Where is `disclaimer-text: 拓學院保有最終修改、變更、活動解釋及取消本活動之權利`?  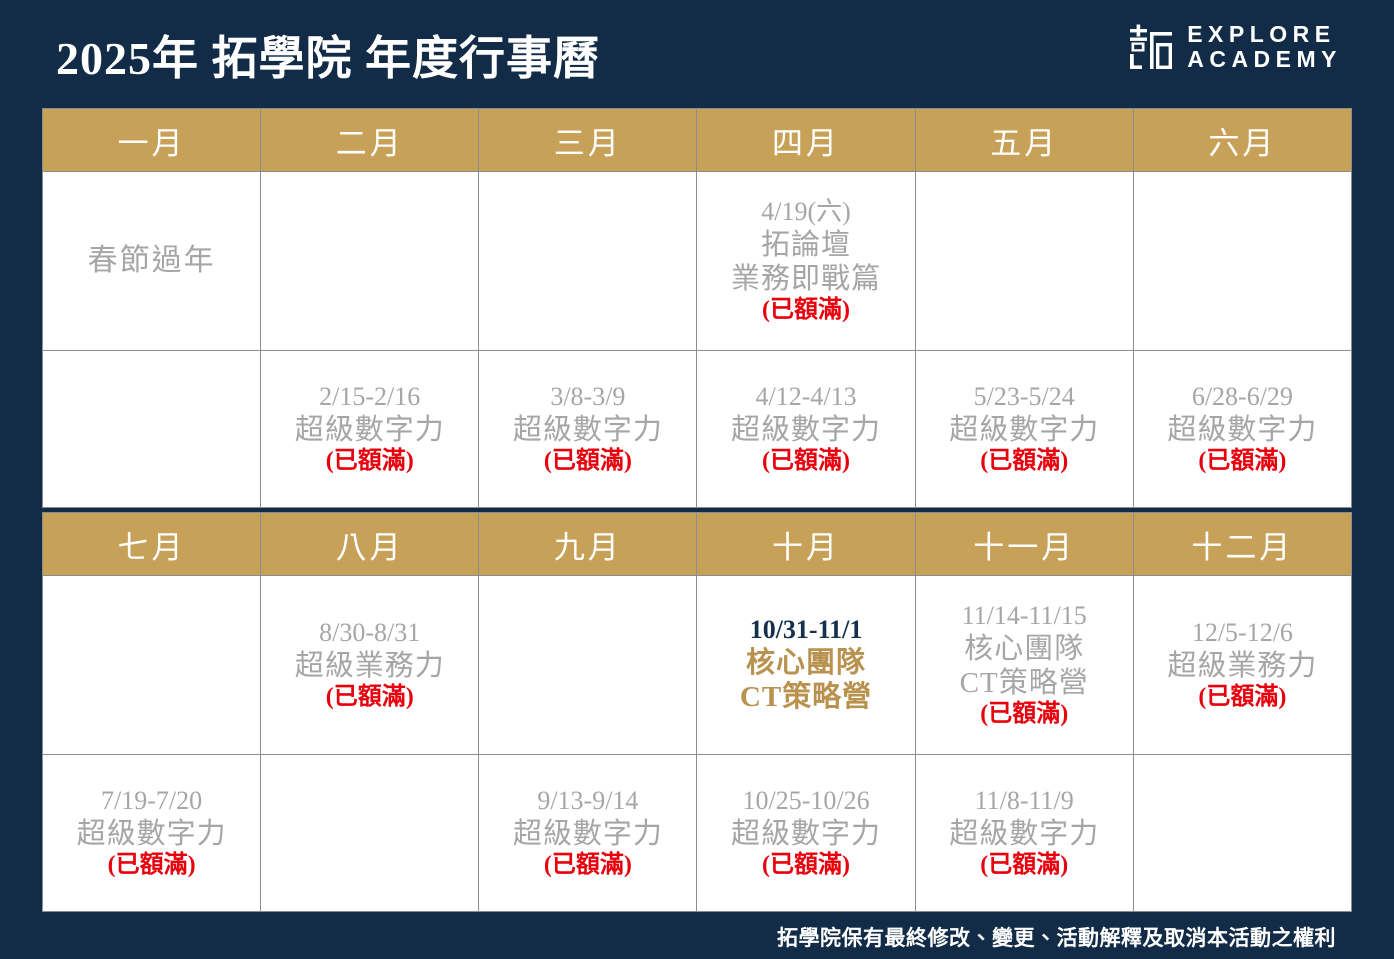
disclaimer-text: 拓學院保有最終修改、變更、活動解釋及取消本活動之權利 is located at coordinates (1056, 938).